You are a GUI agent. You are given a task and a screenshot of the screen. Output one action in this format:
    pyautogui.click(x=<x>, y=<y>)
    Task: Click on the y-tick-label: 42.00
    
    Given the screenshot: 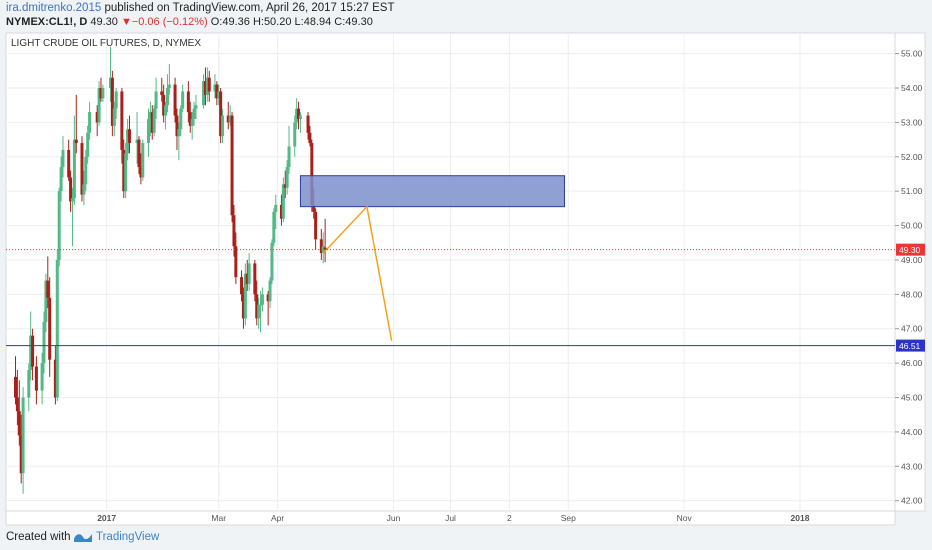 What is the action you would take?
    pyautogui.click(x=912, y=501)
    